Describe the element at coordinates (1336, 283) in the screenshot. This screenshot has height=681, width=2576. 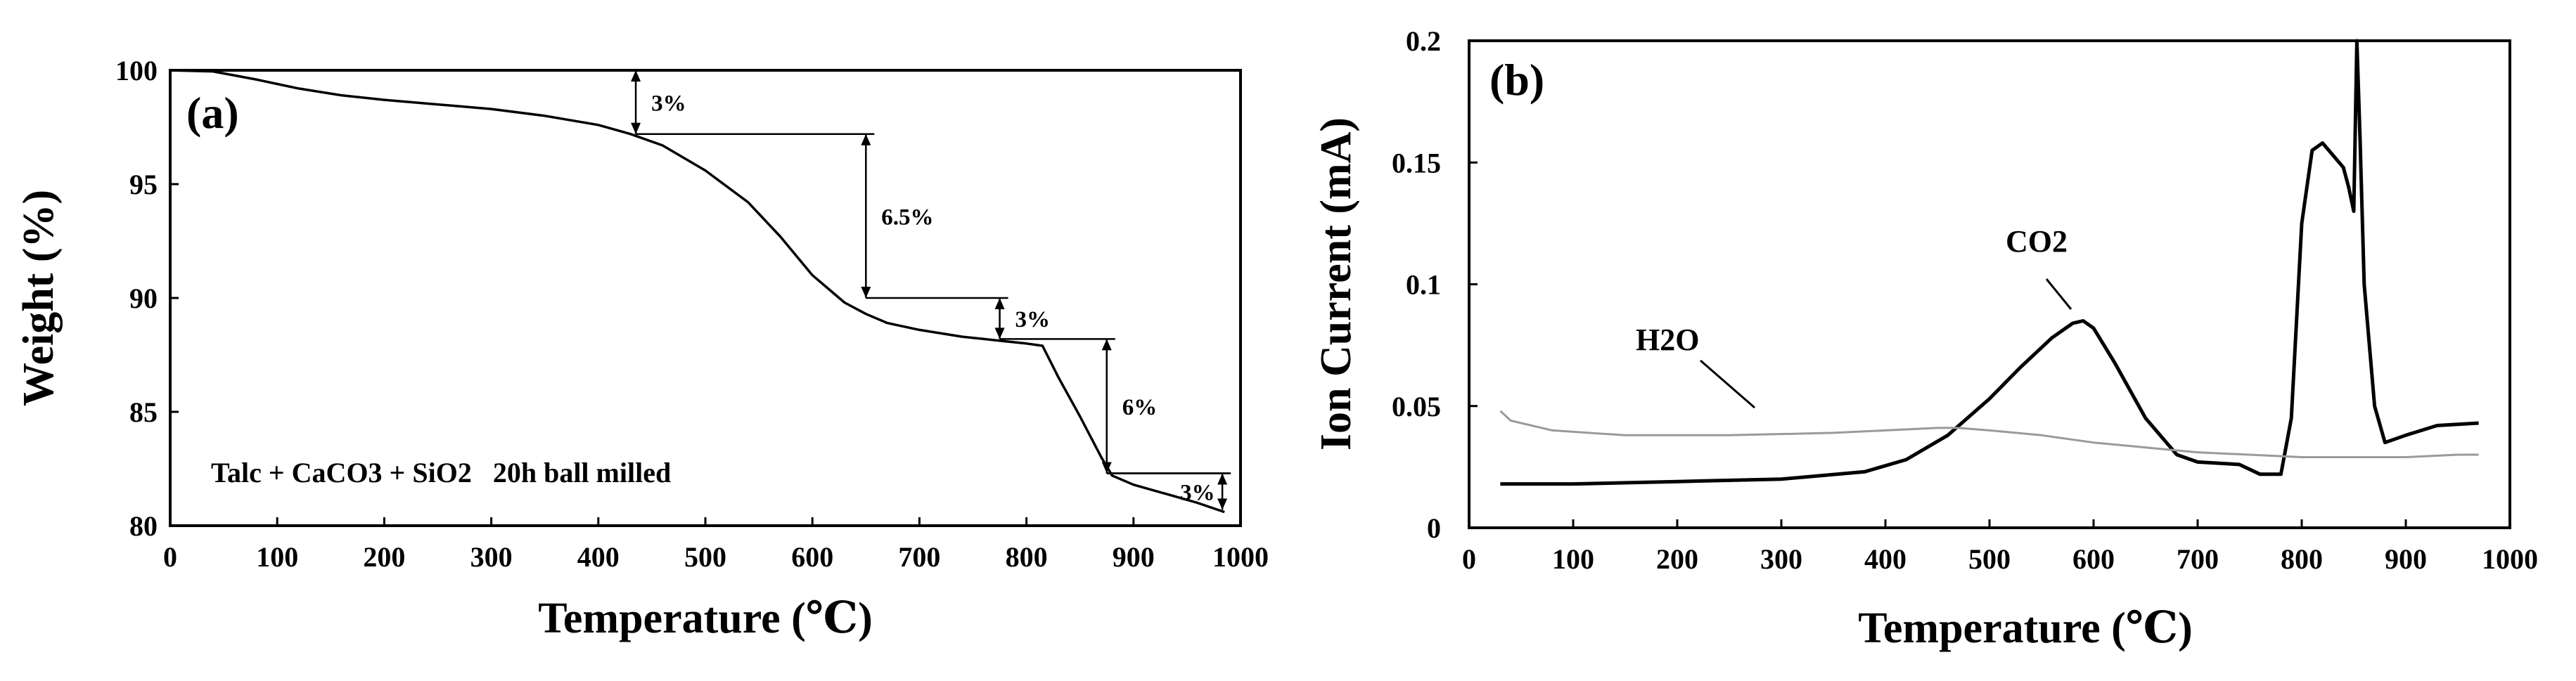
I see `panel-b-y-axis-title: Ion Current (mA)` at that location.